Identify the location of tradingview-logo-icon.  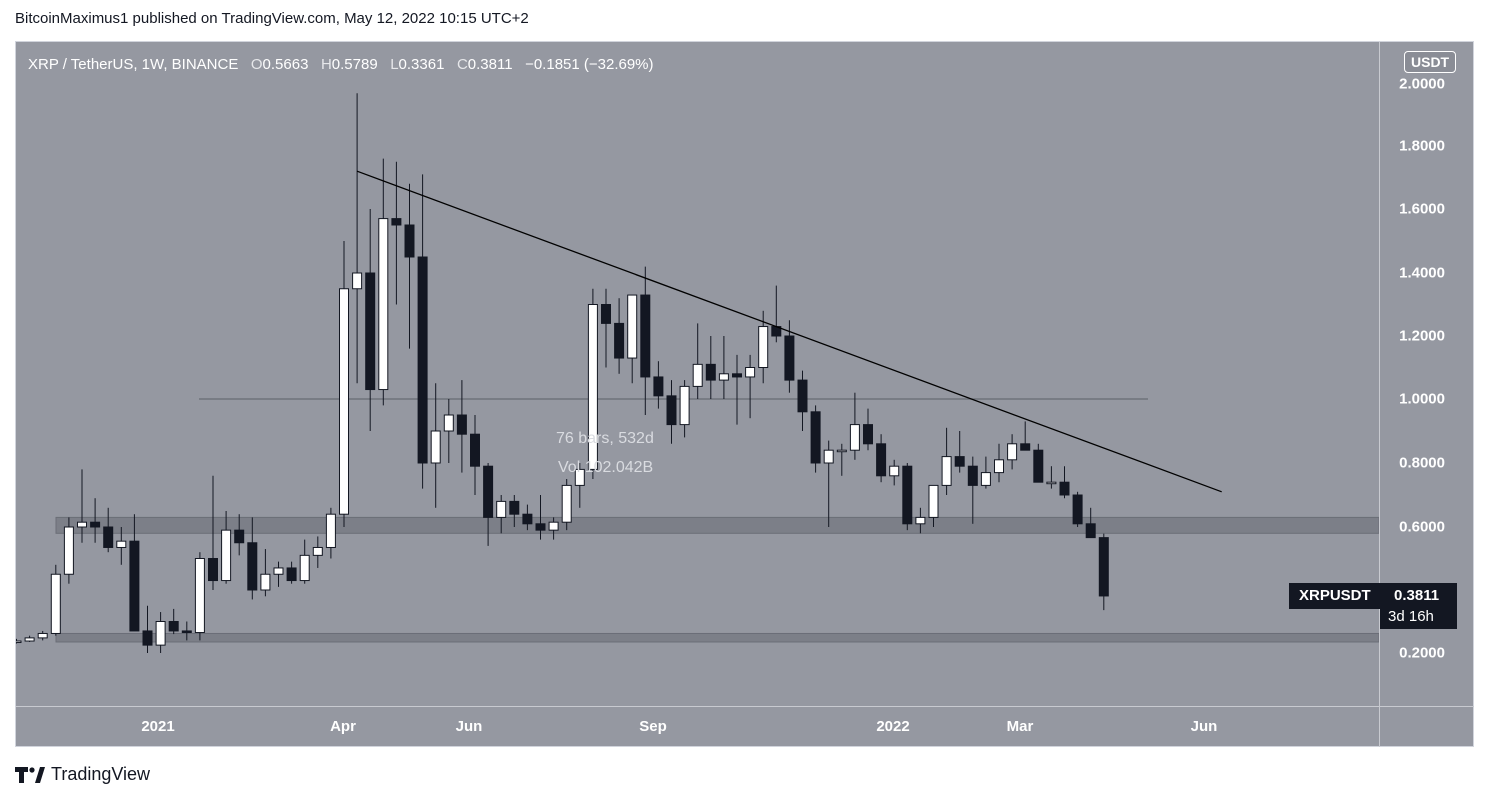
(30, 774).